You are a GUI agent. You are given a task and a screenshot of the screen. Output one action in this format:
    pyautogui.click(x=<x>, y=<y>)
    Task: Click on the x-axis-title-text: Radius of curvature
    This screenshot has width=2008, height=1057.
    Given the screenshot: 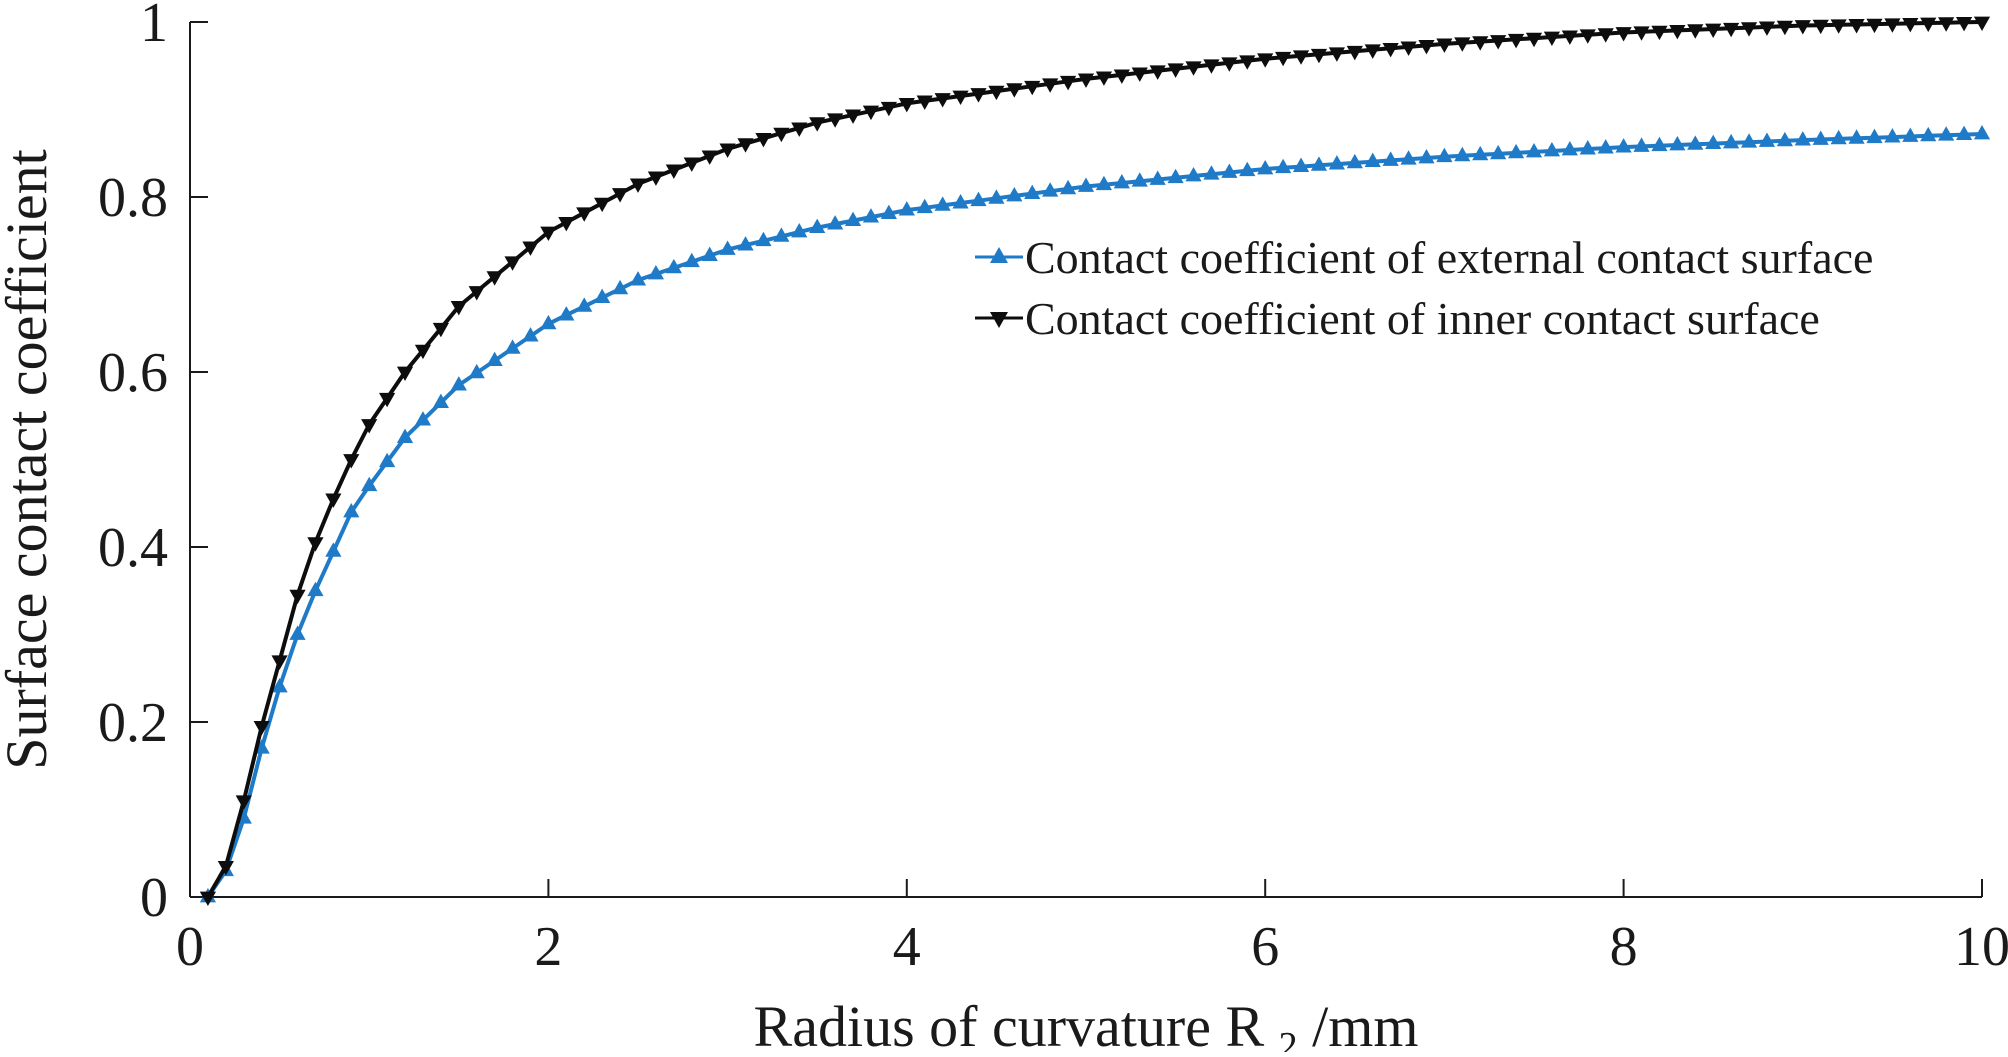 What is the action you would take?
    pyautogui.click(x=982, y=1023)
    